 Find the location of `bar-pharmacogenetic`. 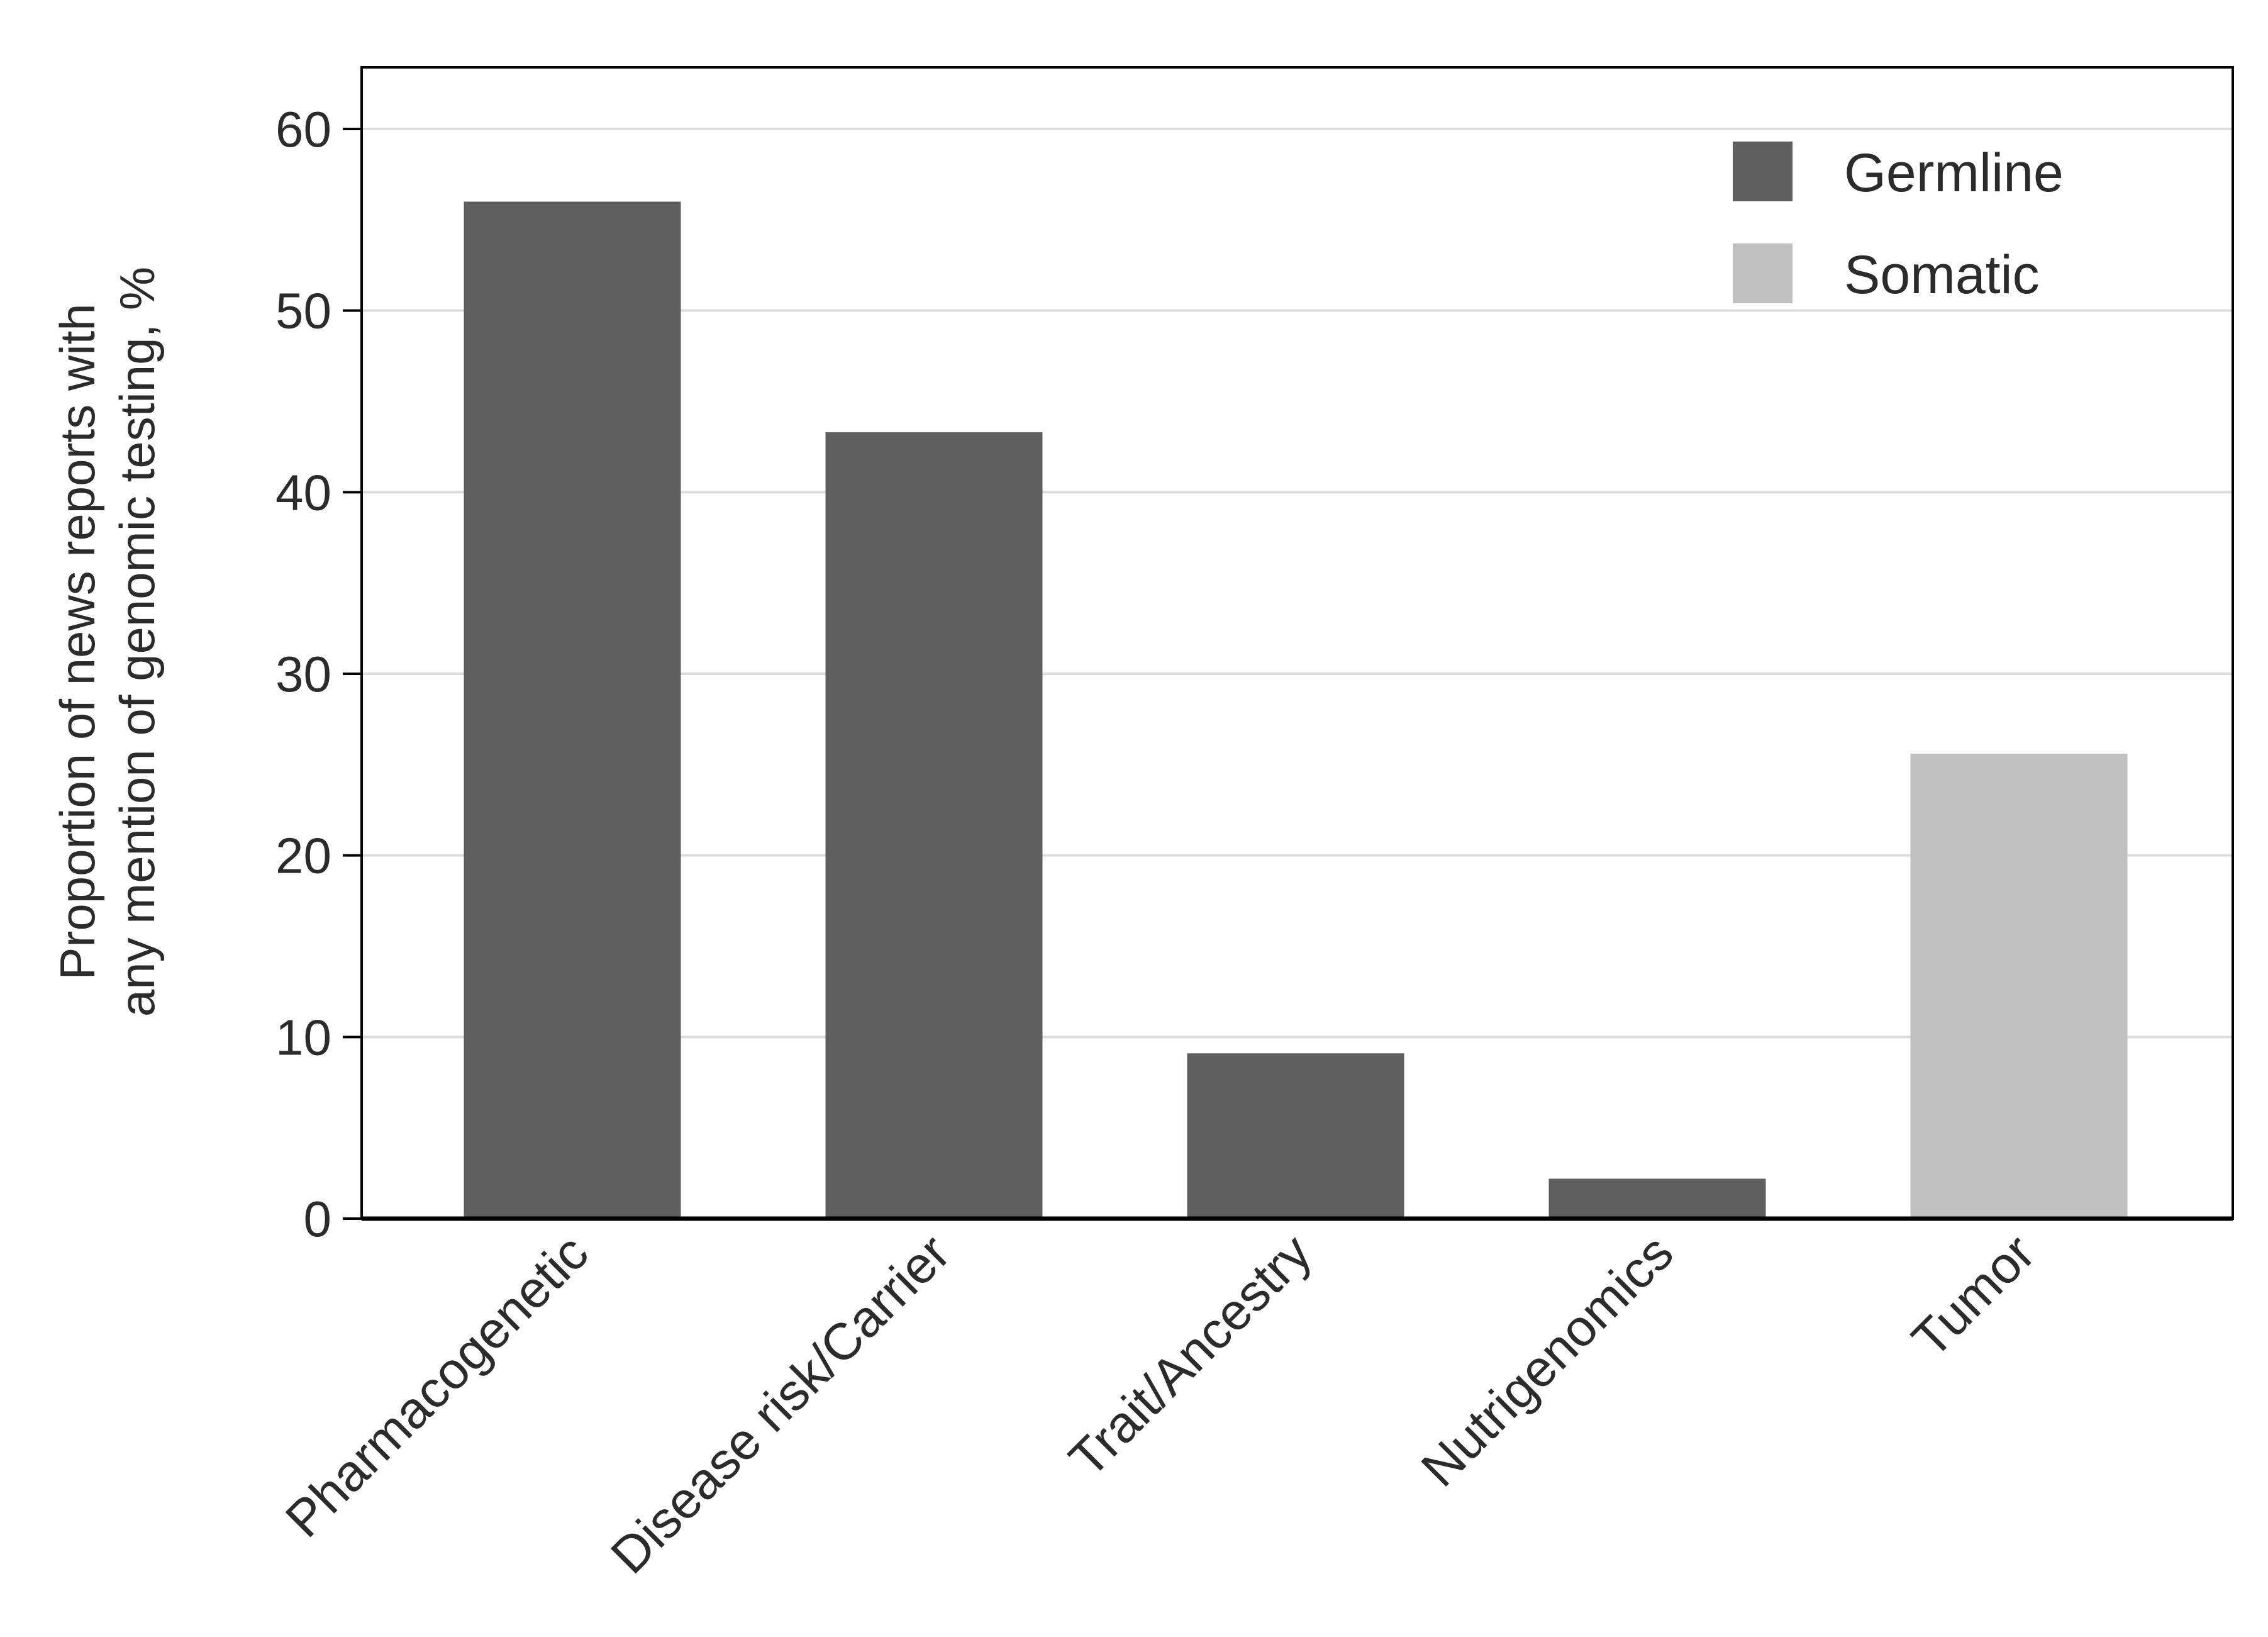

bar-pharmacogenetic is located at coordinates (572, 710).